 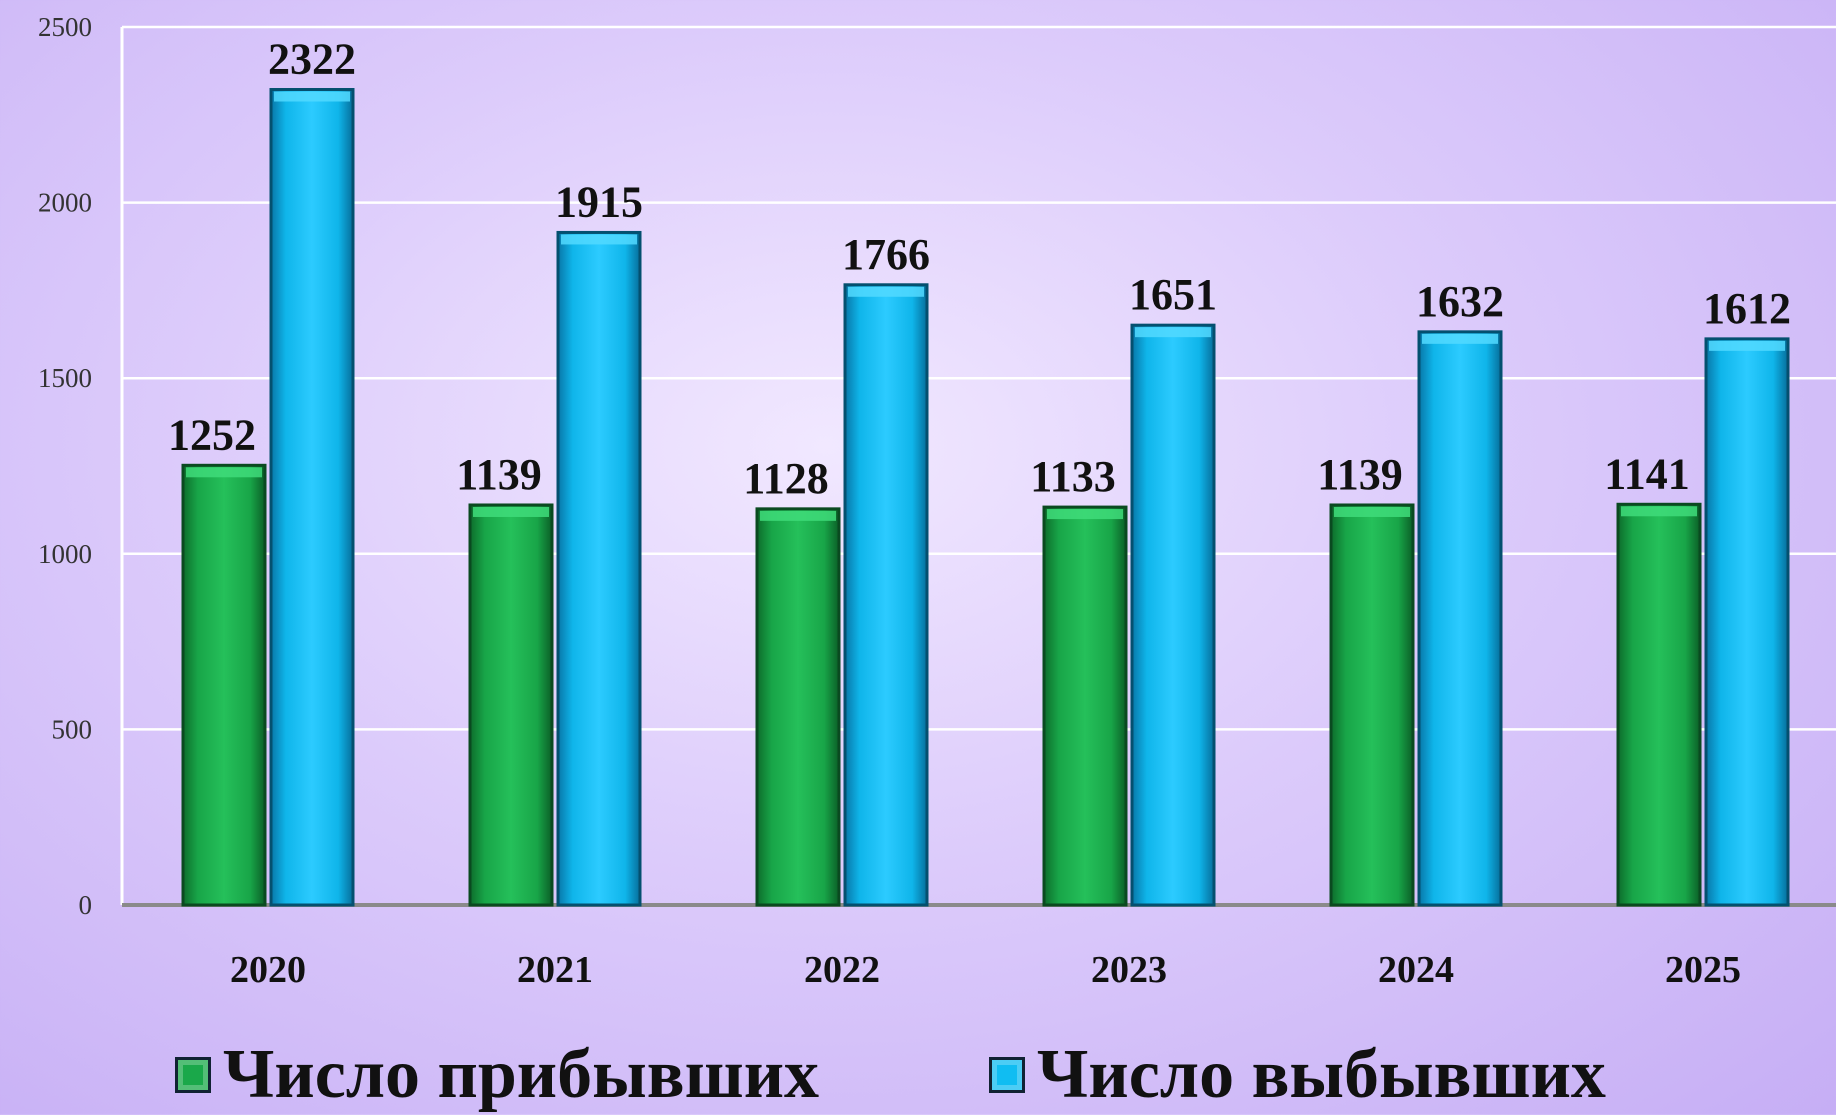 I want to click on x-tick-label: 2020, so click(x=268, y=970).